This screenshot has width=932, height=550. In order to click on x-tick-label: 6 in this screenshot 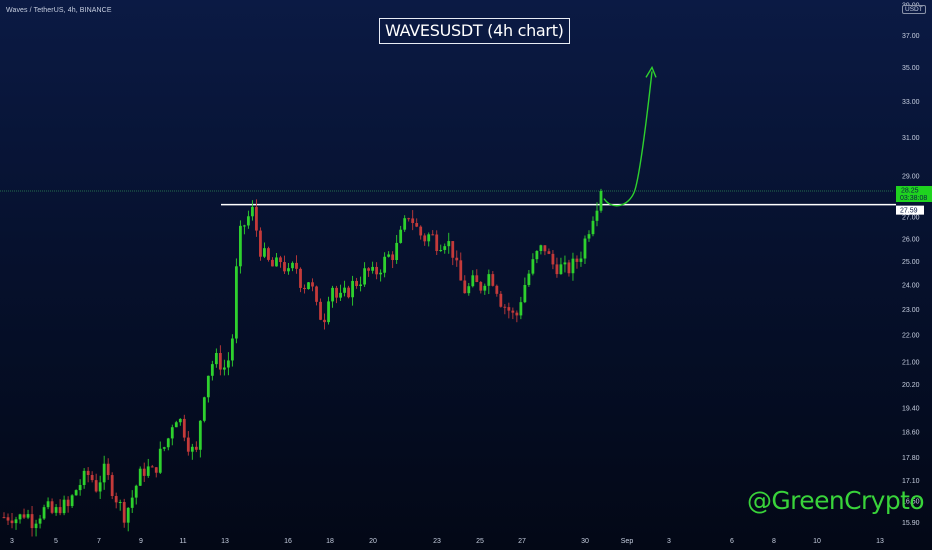, I will do `click(732, 541)`.